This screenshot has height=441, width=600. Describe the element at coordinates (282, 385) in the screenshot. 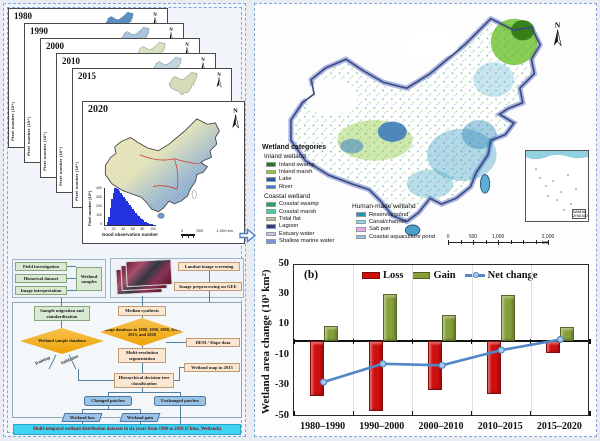

I see `y-tick-label: -30` at that location.